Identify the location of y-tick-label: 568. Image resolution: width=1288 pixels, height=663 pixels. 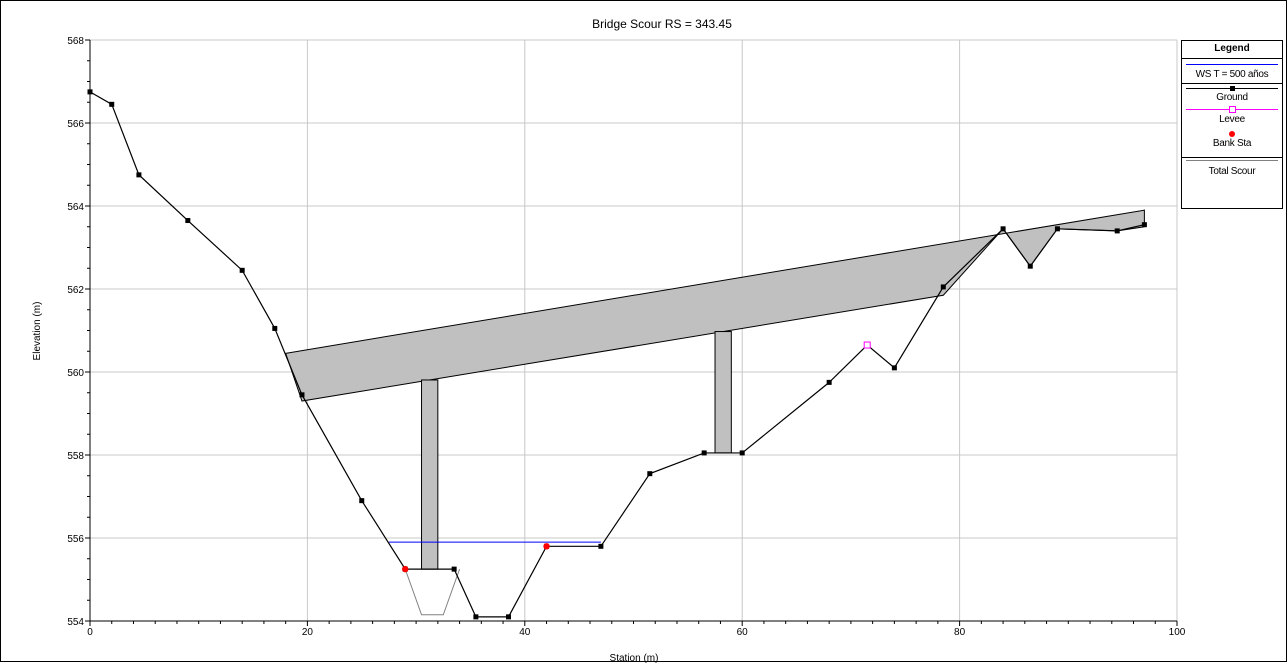
(75, 41).